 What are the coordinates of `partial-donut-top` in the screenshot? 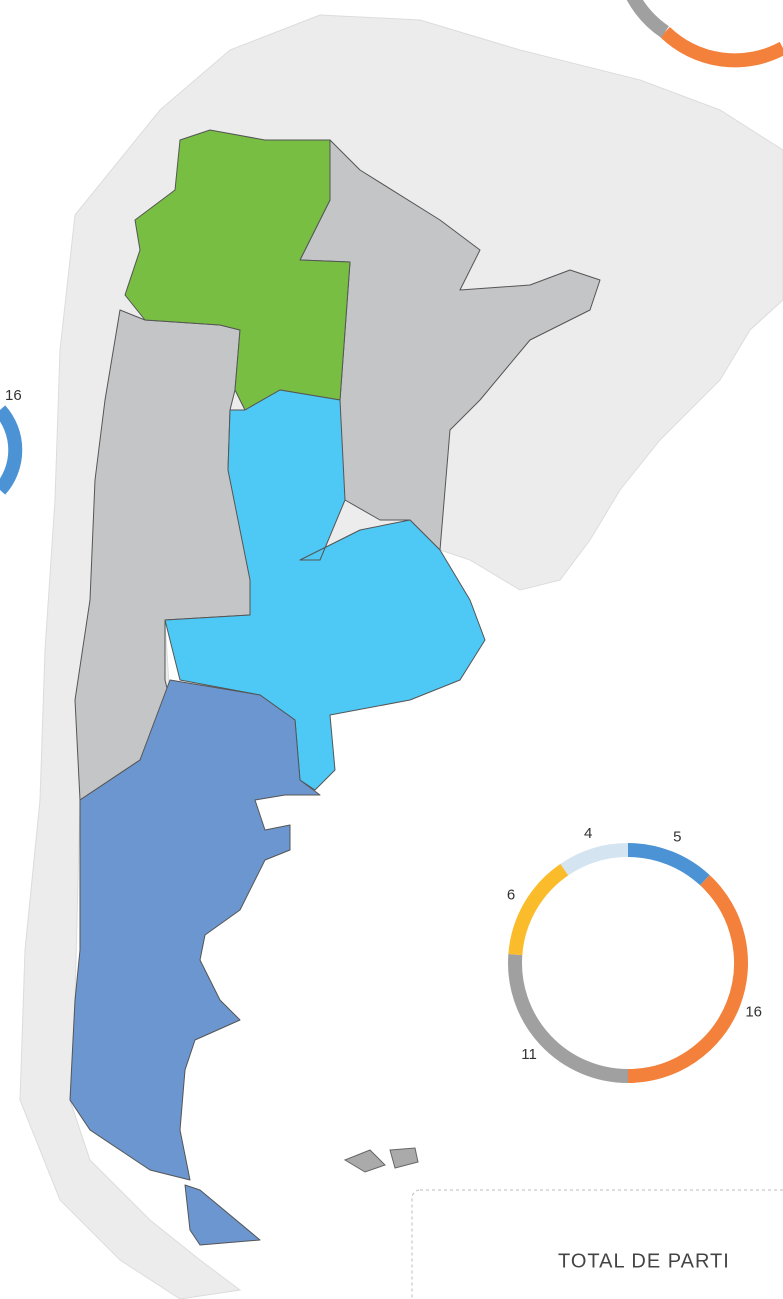 It's located at (721, 47).